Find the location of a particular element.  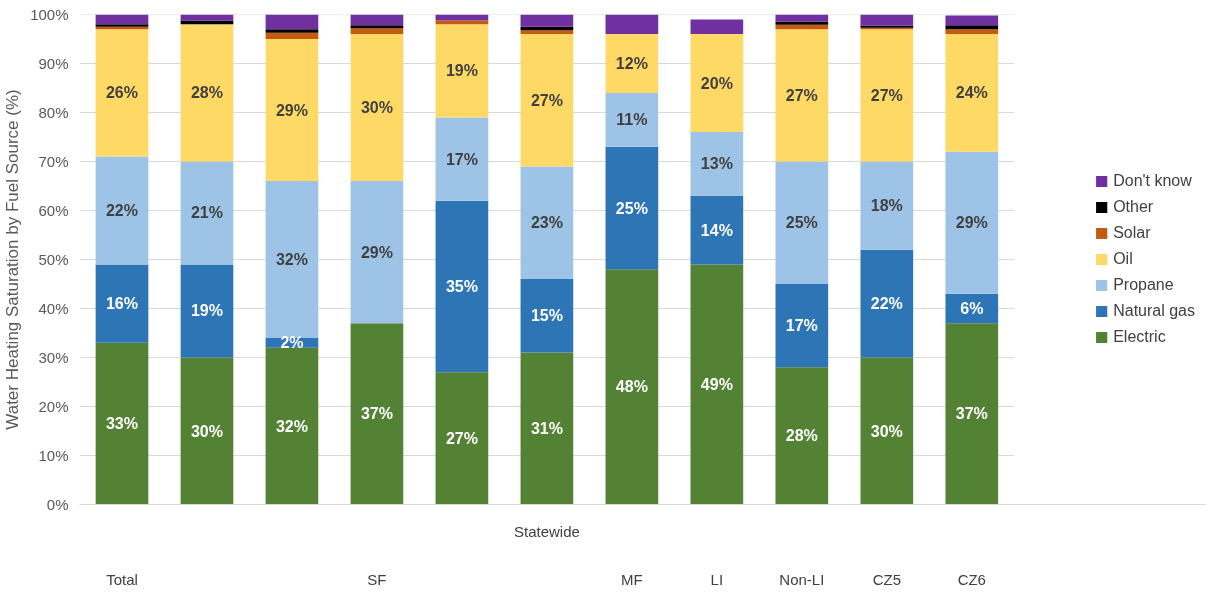

y-tick-label: 0% is located at coordinates (57, 504).